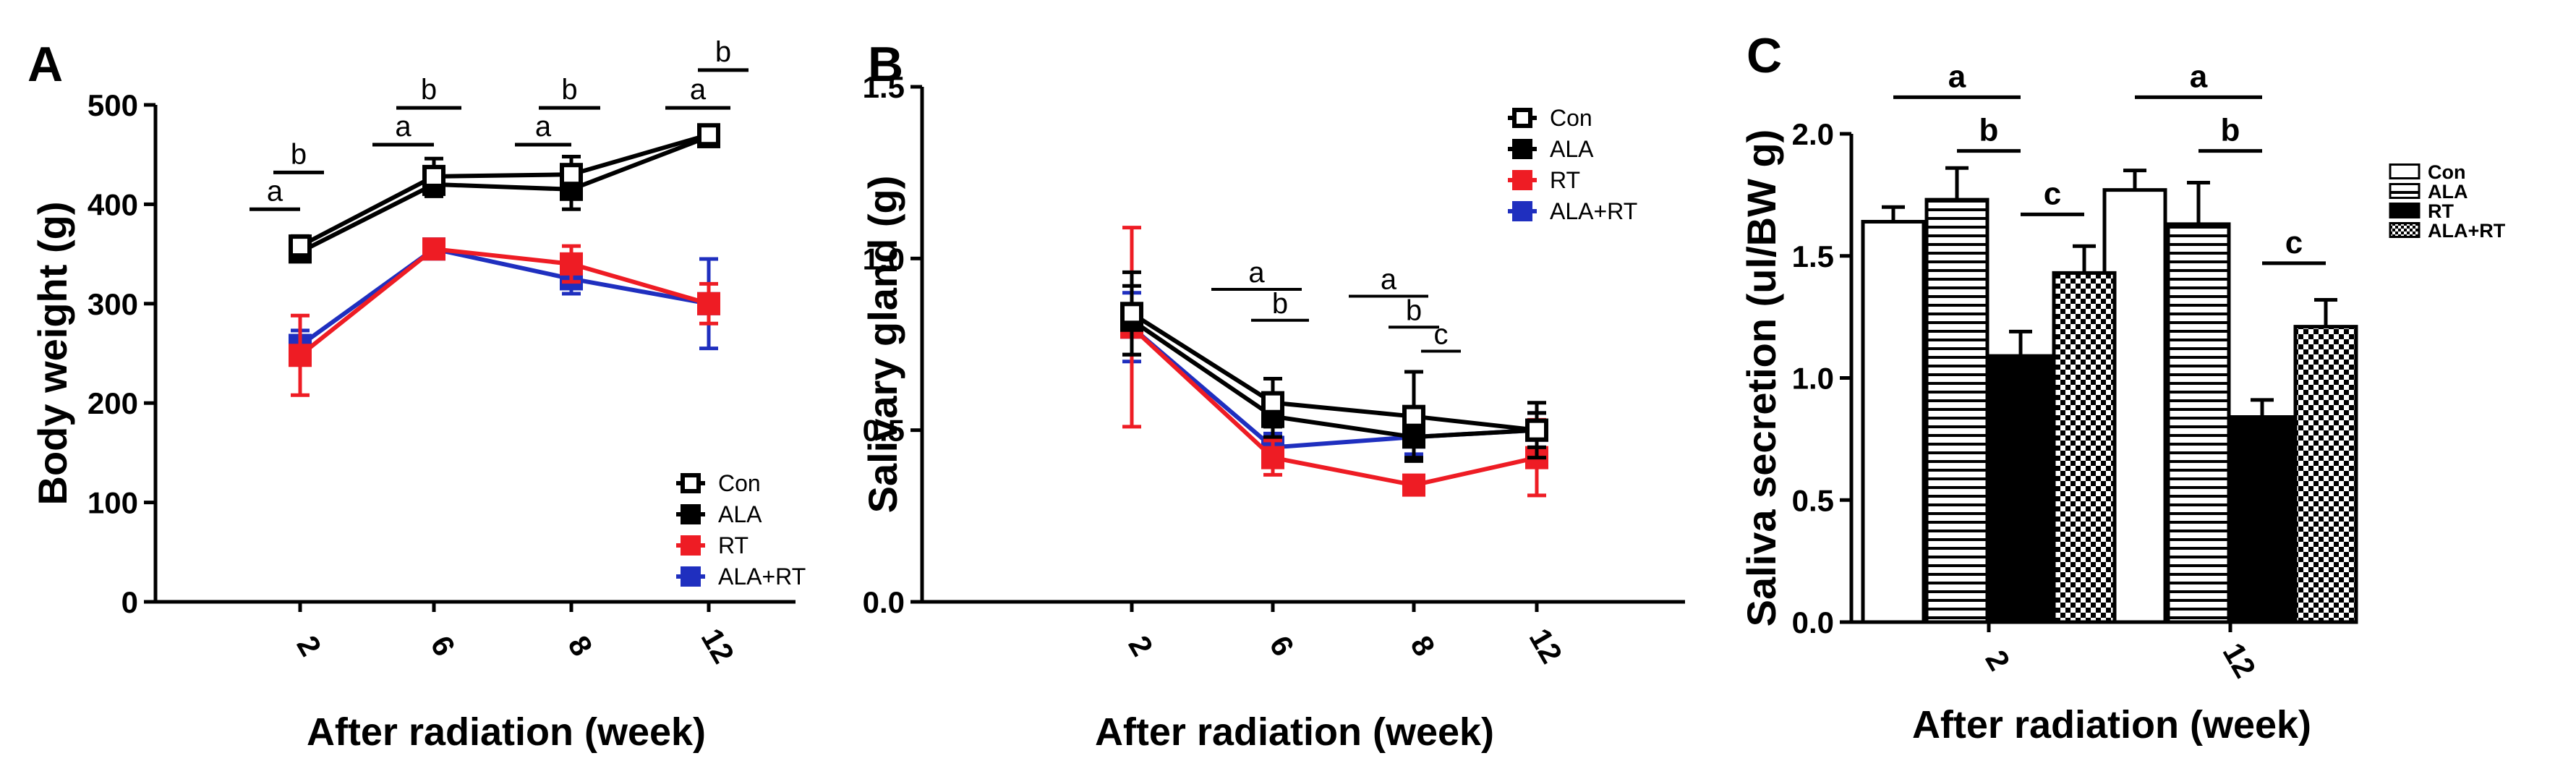 This screenshot has width=2576, height=774. What do you see at coordinates (113, 403) in the screenshot?
I see `y-tick-label: 200` at bounding box center [113, 403].